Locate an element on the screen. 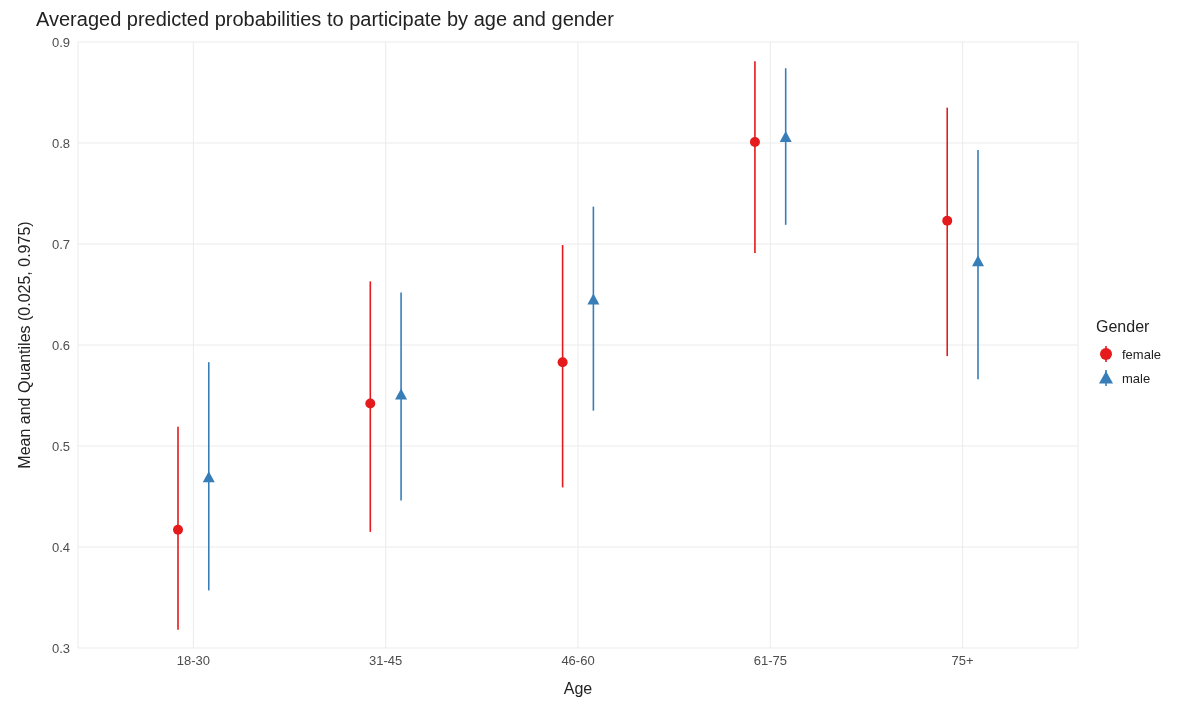 The image size is (1203, 722). x-tick-label: 18-30 is located at coordinates (193, 661).